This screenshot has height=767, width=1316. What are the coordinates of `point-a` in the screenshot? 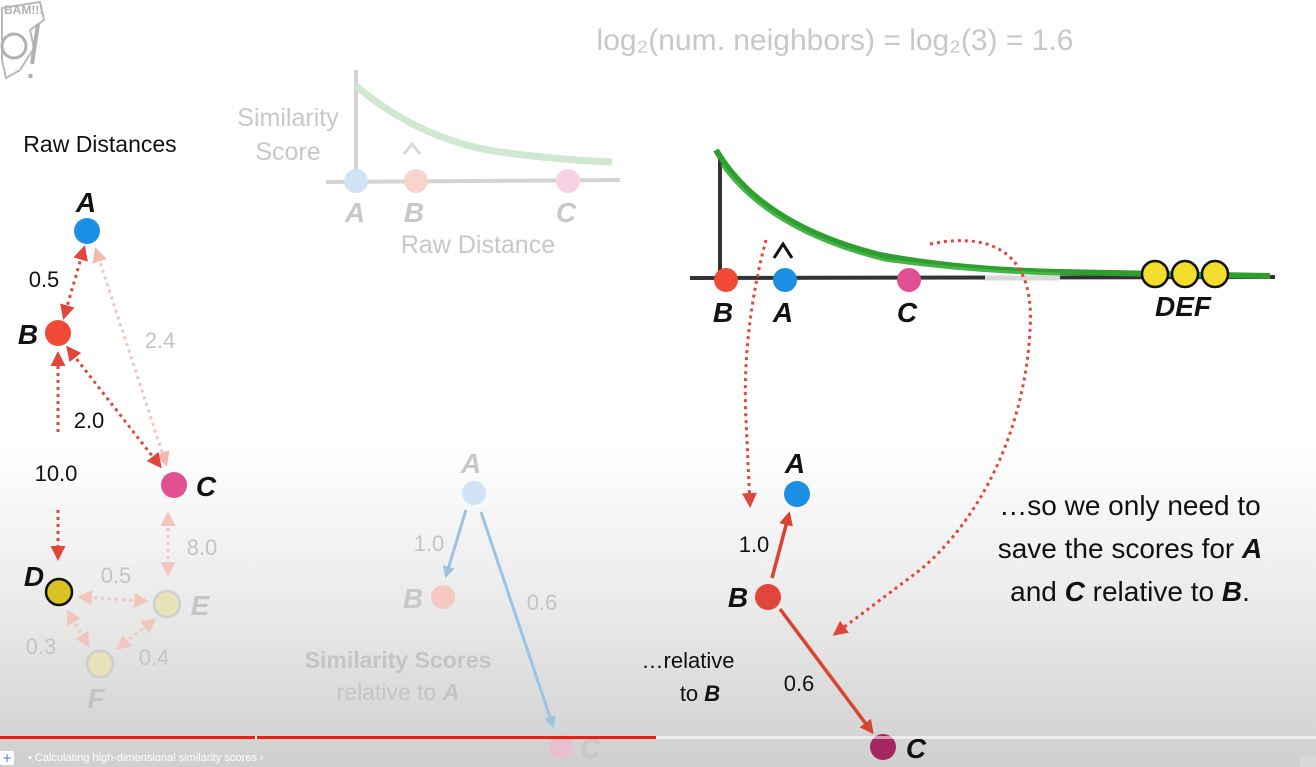 It's located at (87, 231).